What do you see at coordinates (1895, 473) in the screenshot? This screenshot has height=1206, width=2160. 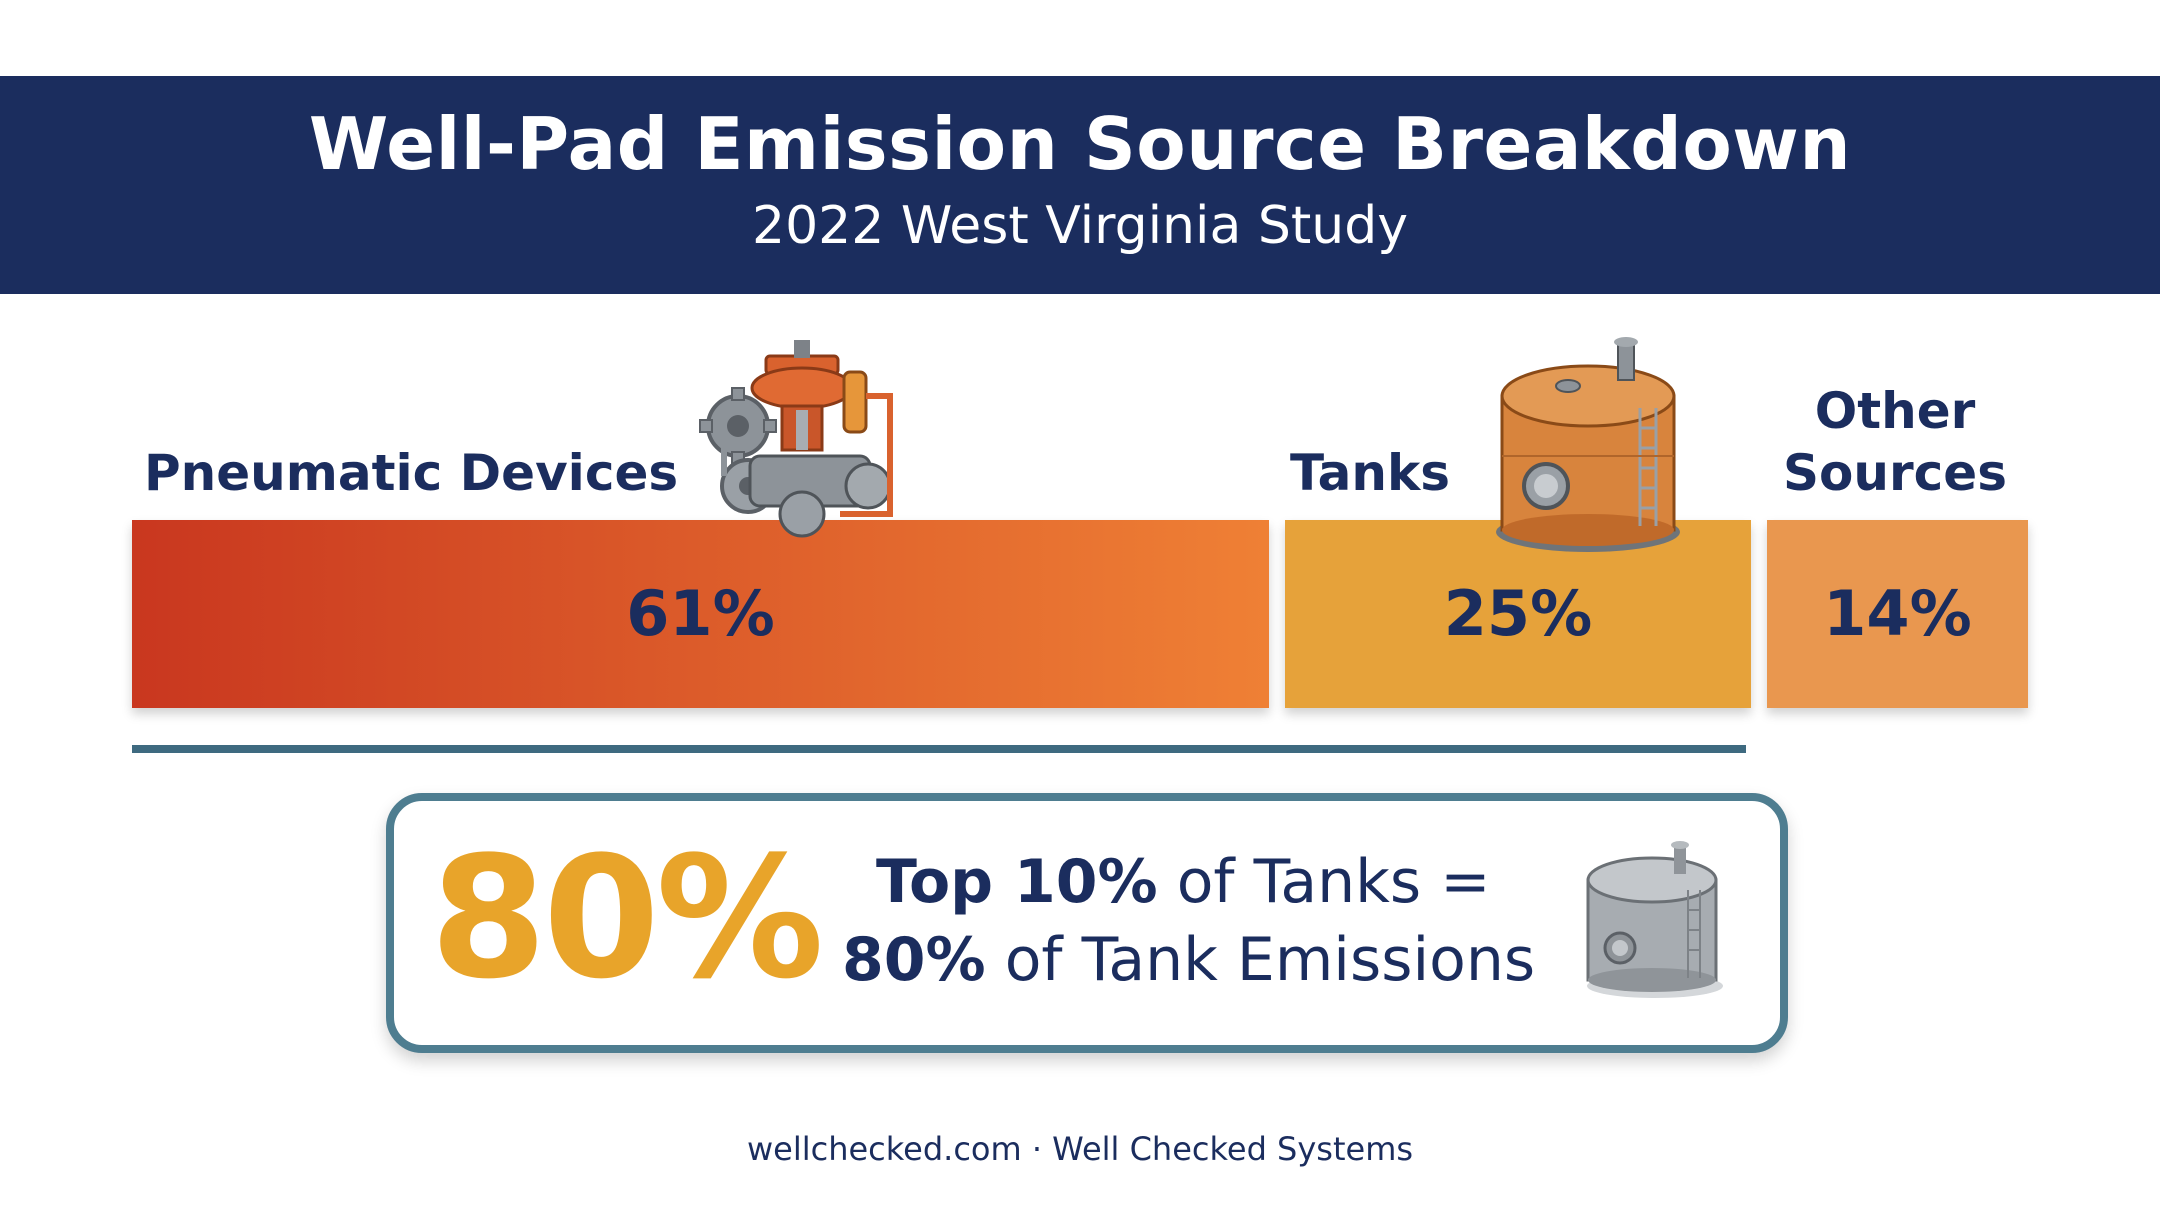 I see `label-other-sources-line2: Sources` at bounding box center [1895, 473].